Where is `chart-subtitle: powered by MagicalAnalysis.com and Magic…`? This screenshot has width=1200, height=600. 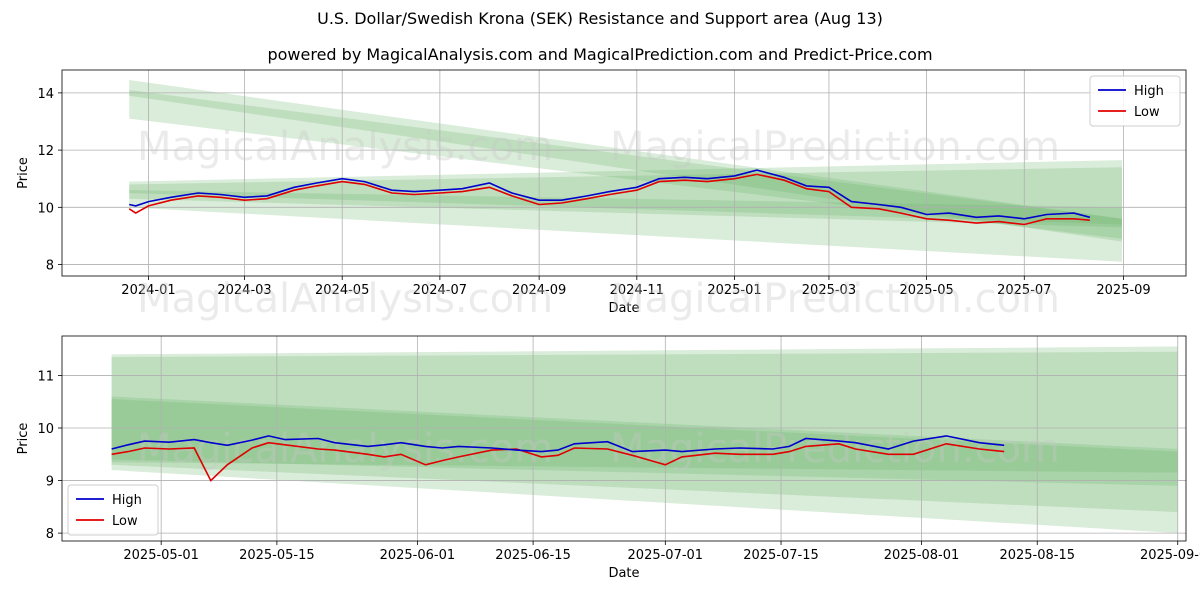
chart-subtitle: powered by MagicalAnalysis.com and Magic… is located at coordinates (600, 54).